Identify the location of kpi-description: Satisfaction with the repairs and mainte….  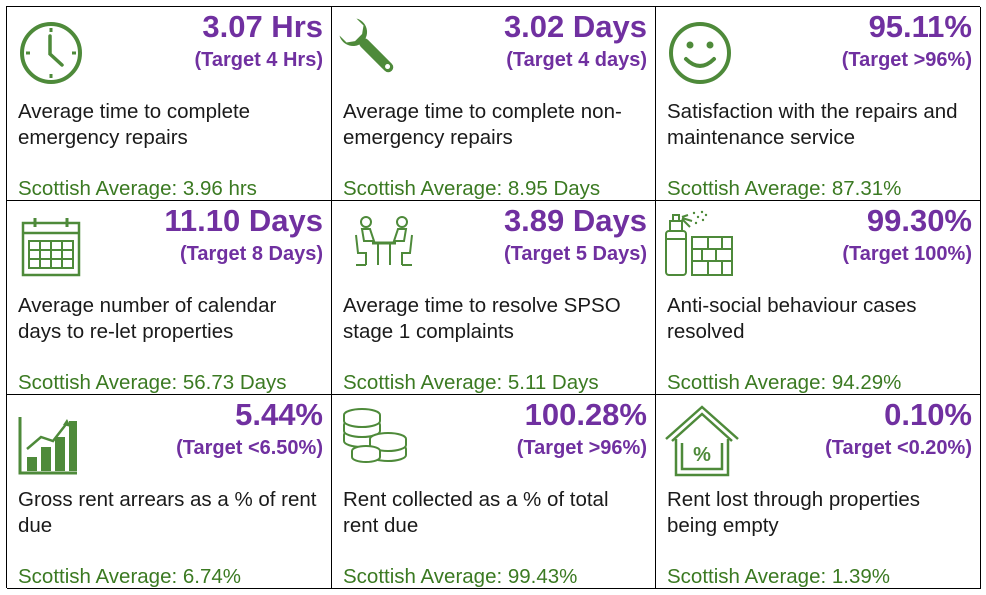
(812, 124).